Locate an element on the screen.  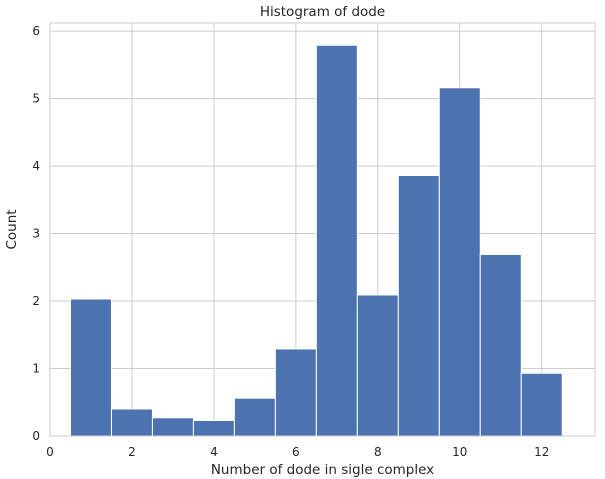
y-tick-label: 6 is located at coordinates (36, 31).